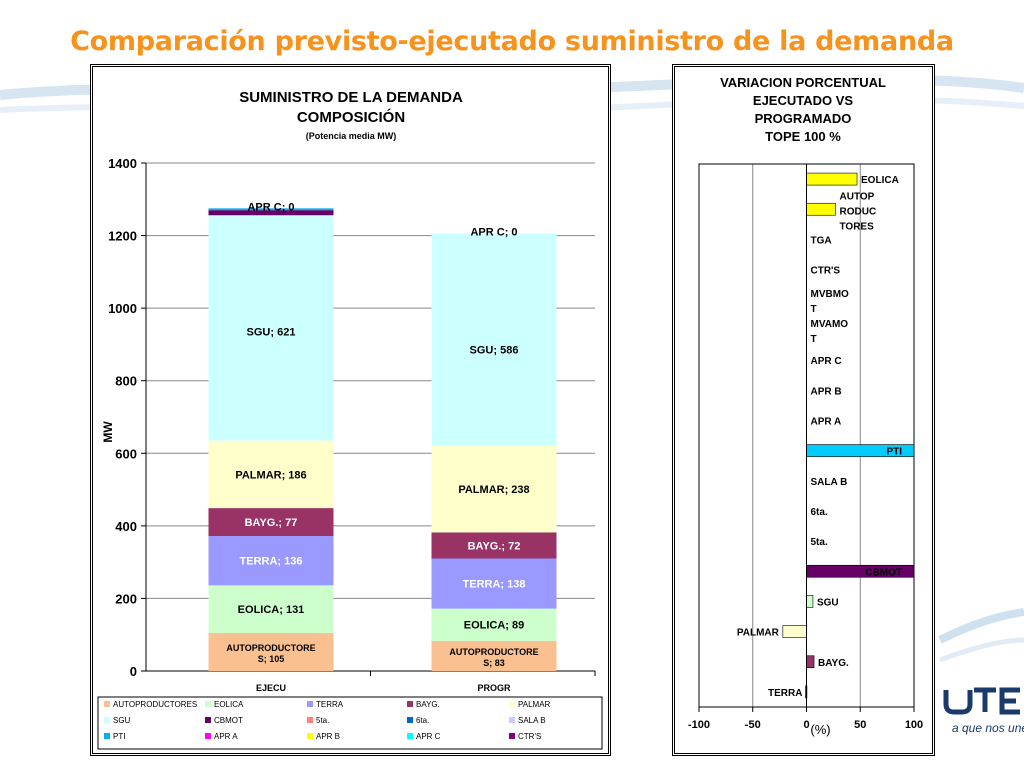 Image resolution: width=1024 pixels, height=768 pixels. Describe the element at coordinates (988, 728) in the screenshot. I see `footer-slogan: a que nos une` at that location.